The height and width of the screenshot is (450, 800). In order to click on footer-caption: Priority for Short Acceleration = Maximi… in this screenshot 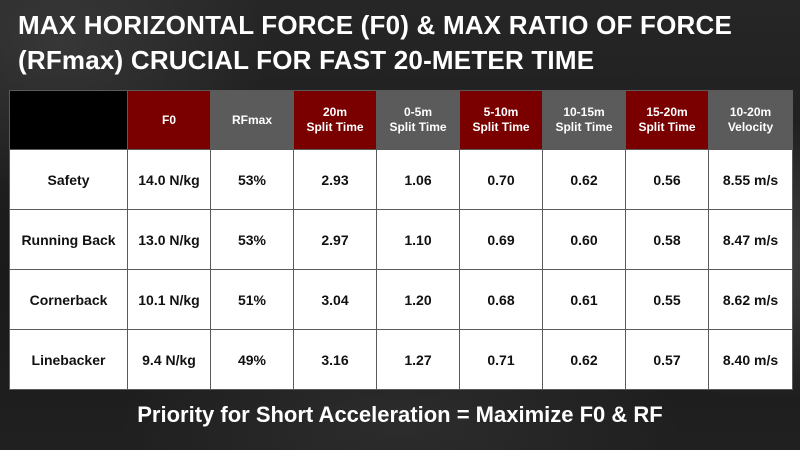, I will do `click(400, 414)`.